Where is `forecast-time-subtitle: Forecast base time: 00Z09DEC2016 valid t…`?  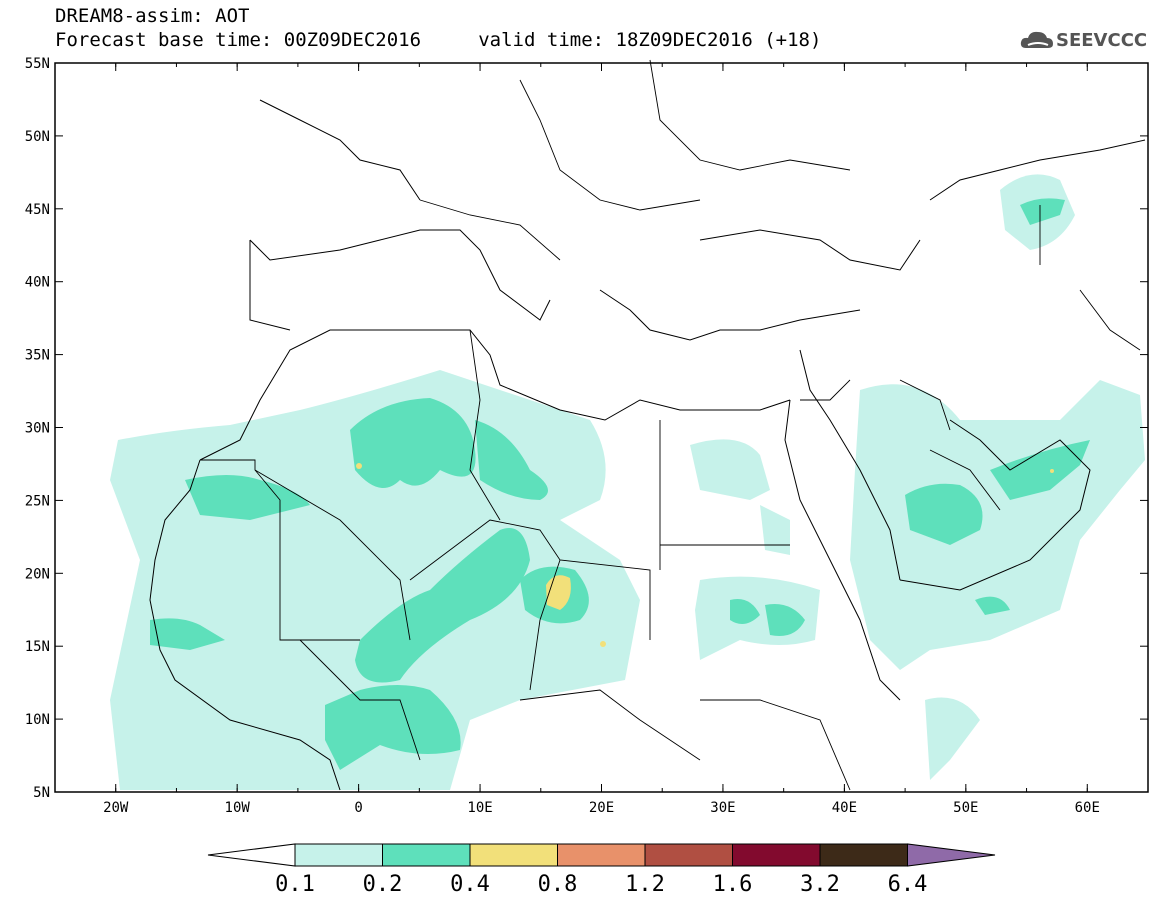 forecast-time-subtitle: Forecast base time: 00Z09DEC2016 valid t… is located at coordinates (438, 40).